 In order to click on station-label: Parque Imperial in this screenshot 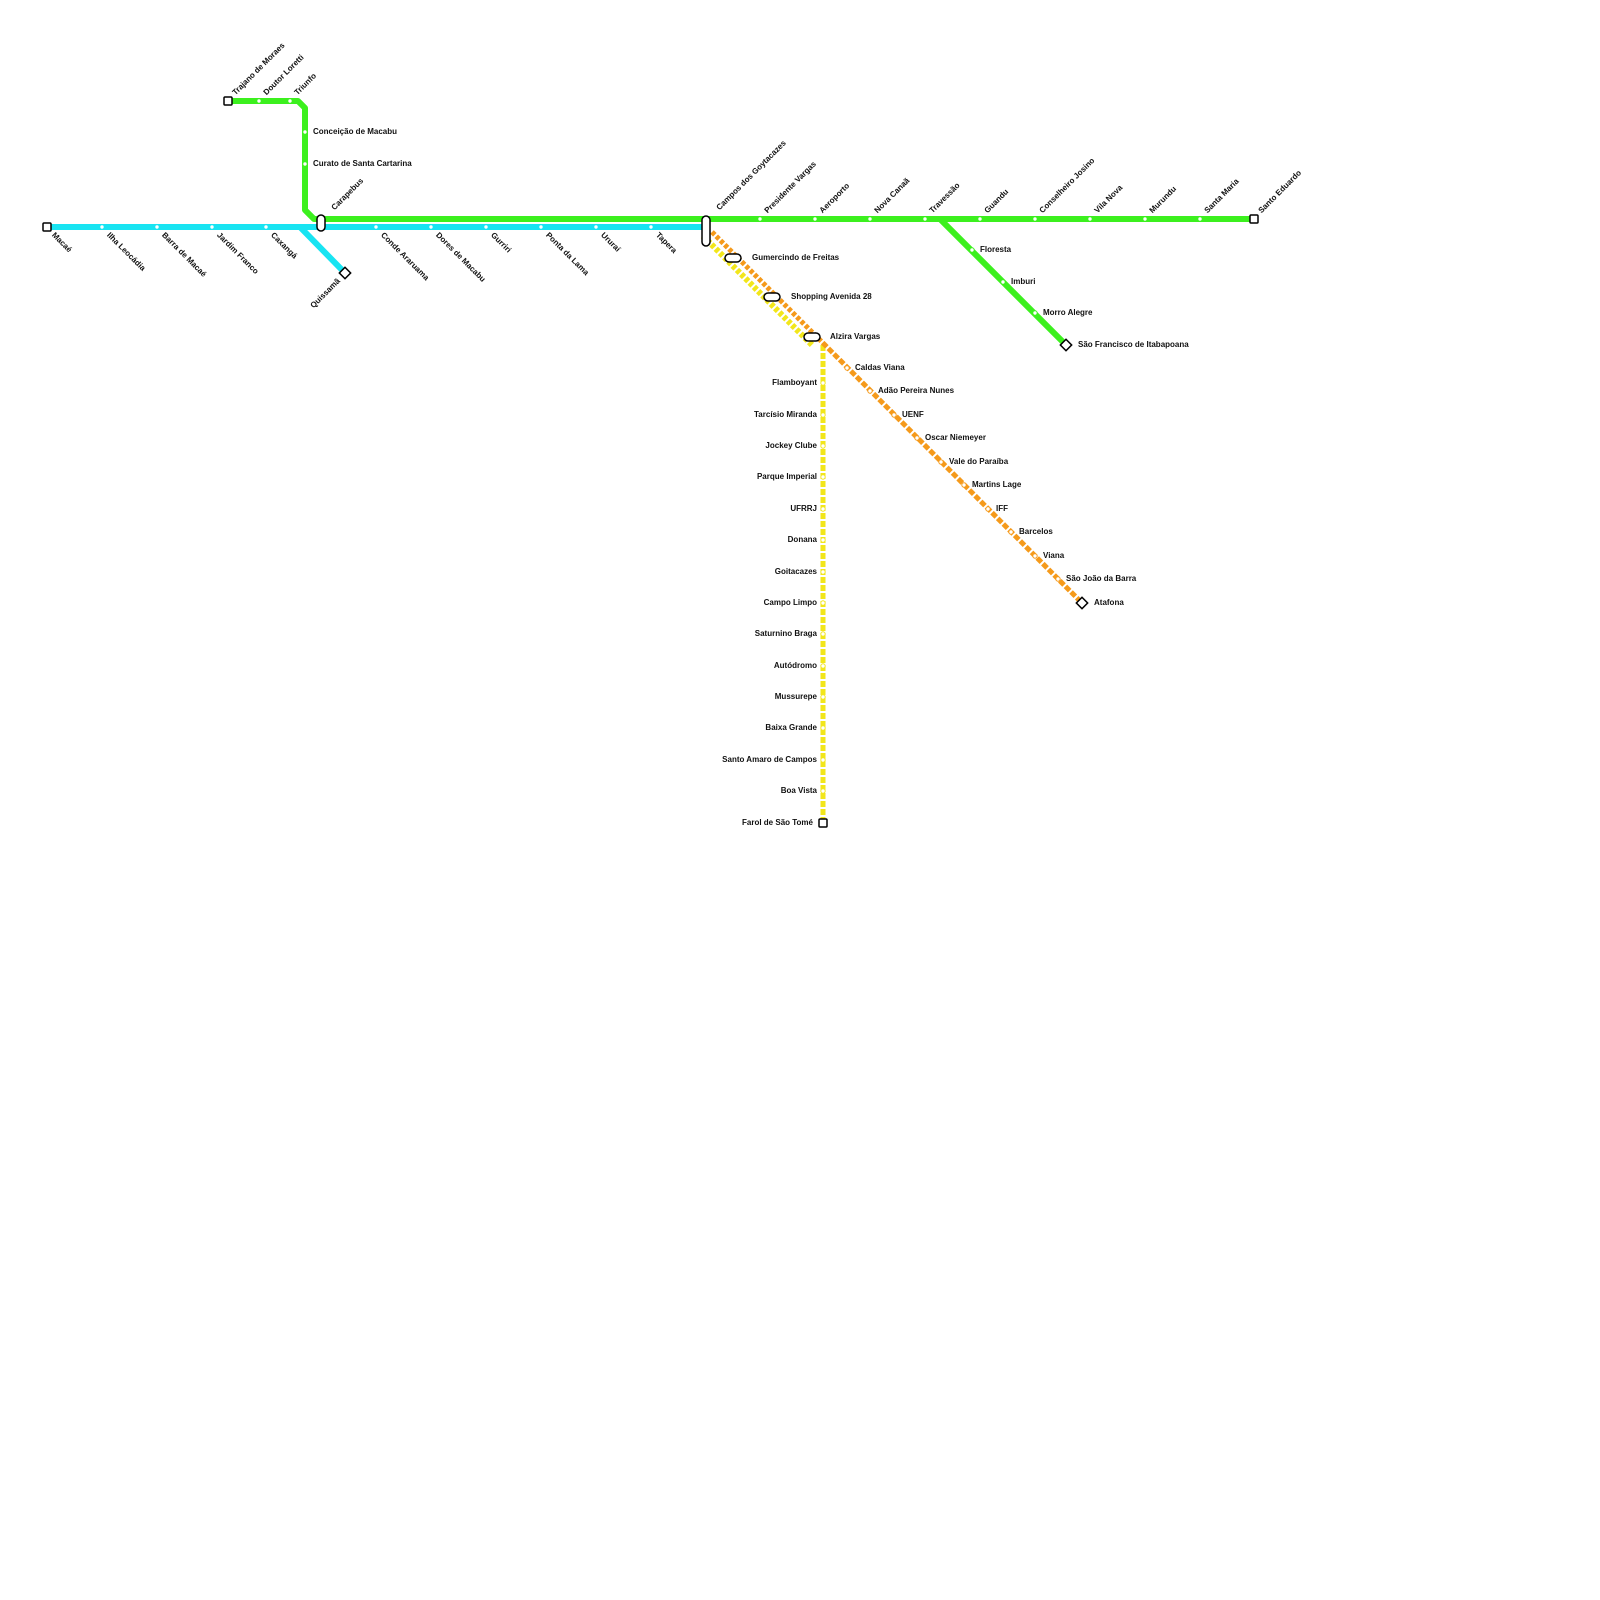, I will do `click(787, 476)`.